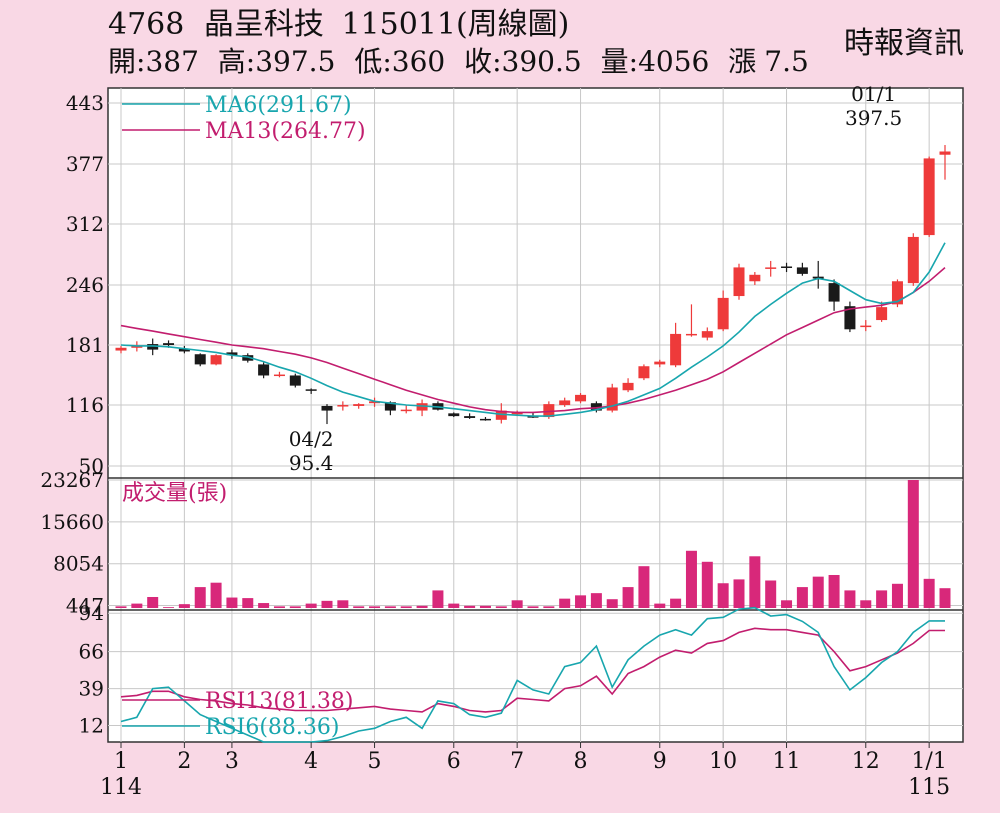  What do you see at coordinates (929, 787) in the screenshot?
I see `x-year-label: 115` at bounding box center [929, 787].